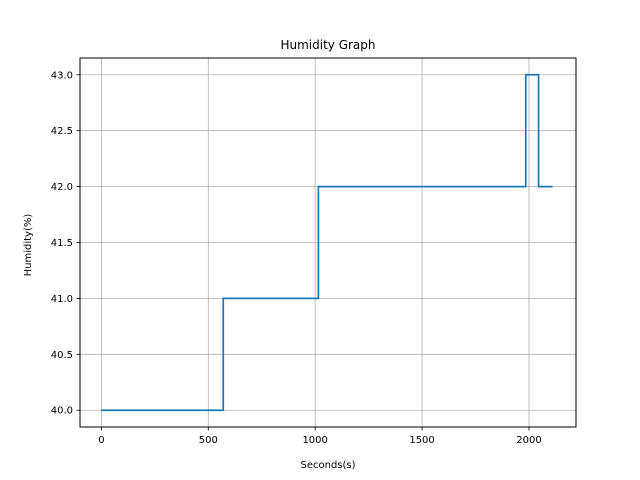 The image size is (640, 480). What do you see at coordinates (62, 355) in the screenshot?
I see `y-tick-label: 40.5` at bounding box center [62, 355].